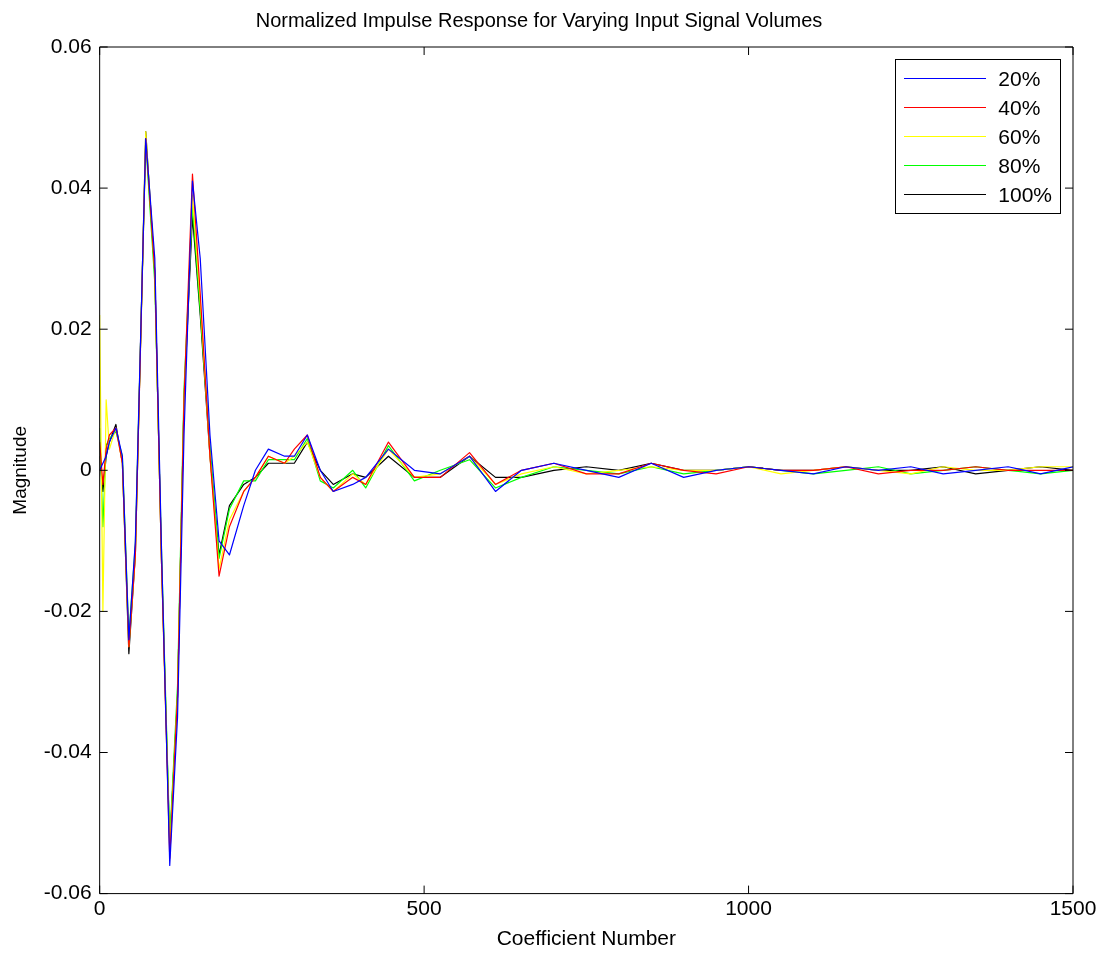 Image resolution: width=1113 pixels, height=959 pixels. I want to click on y-tick-label: -0.04, so click(67, 751).